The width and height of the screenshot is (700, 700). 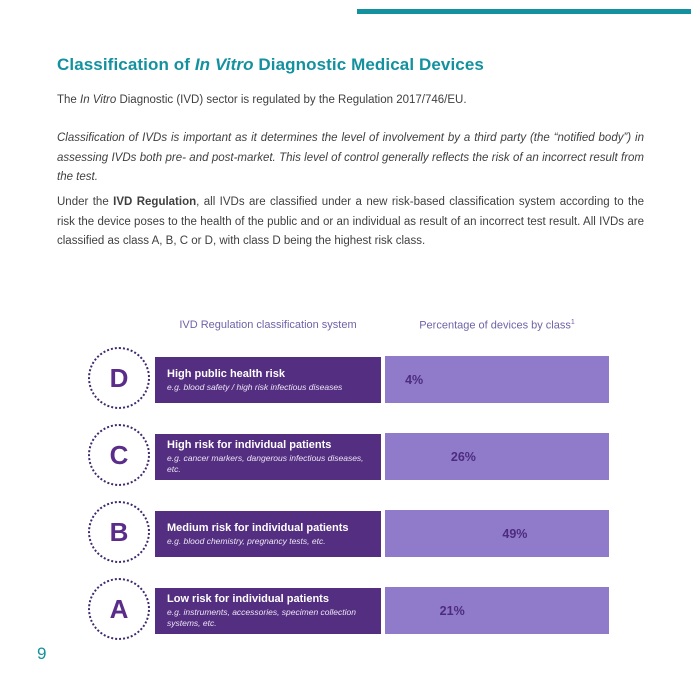 I want to click on percentage-label-c: 26%, so click(x=463, y=456).